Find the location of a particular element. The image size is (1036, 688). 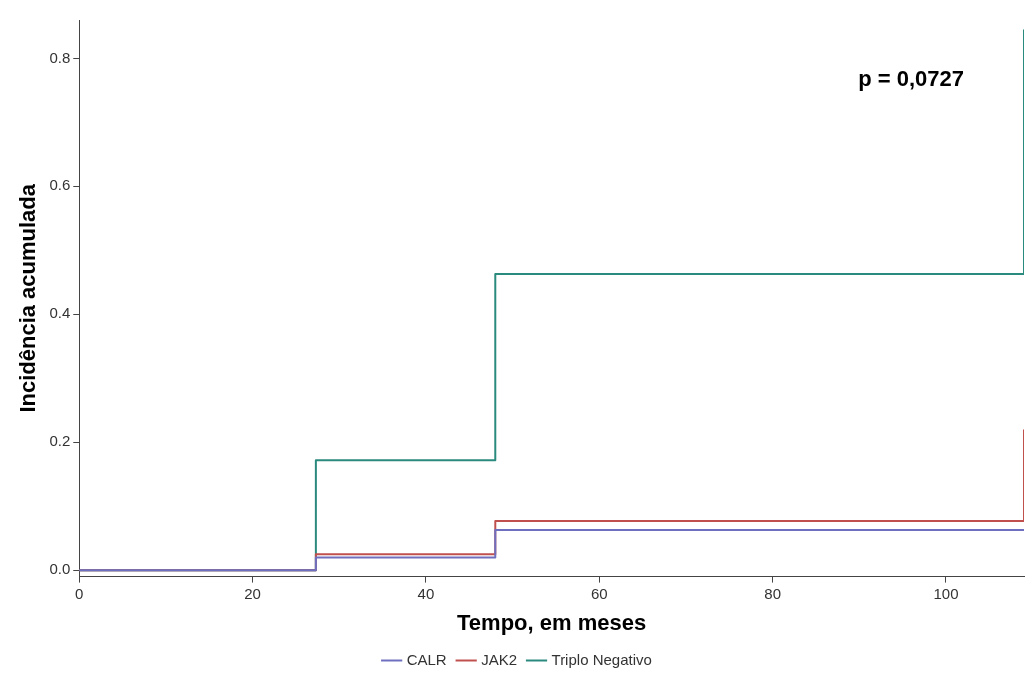

x-tick-label: 60 is located at coordinates (599, 593).